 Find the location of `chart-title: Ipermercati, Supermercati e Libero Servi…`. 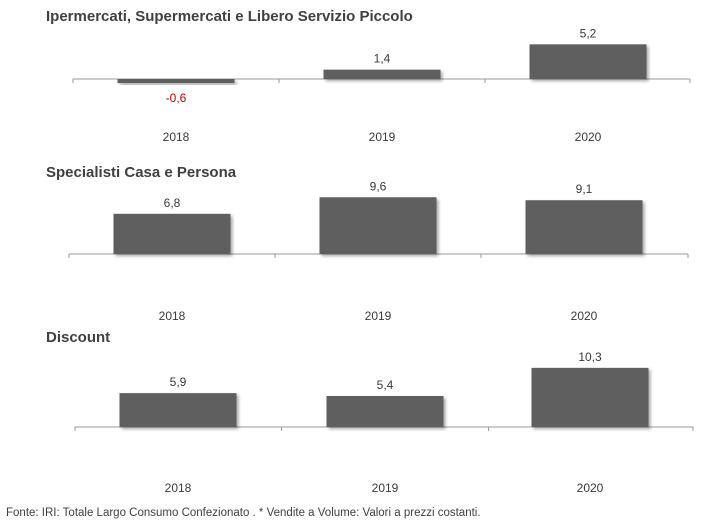

chart-title: Ipermercati, Supermercati e Libero Servi… is located at coordinates (229, 16).